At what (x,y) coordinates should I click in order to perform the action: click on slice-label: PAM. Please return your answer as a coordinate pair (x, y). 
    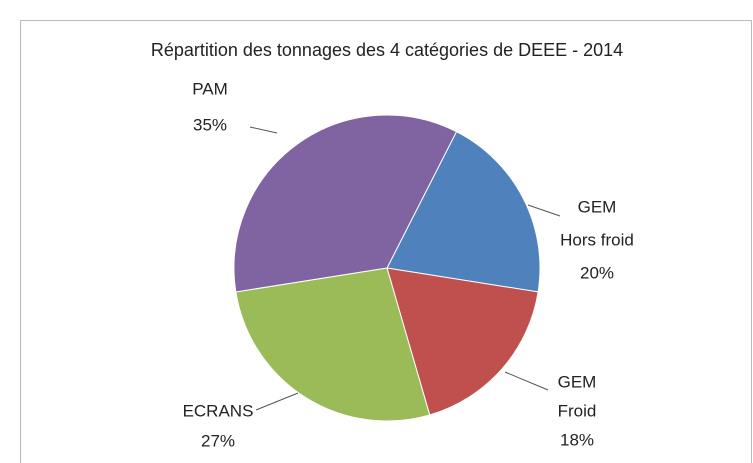
    Looking at the image, I should click on (210, 88).